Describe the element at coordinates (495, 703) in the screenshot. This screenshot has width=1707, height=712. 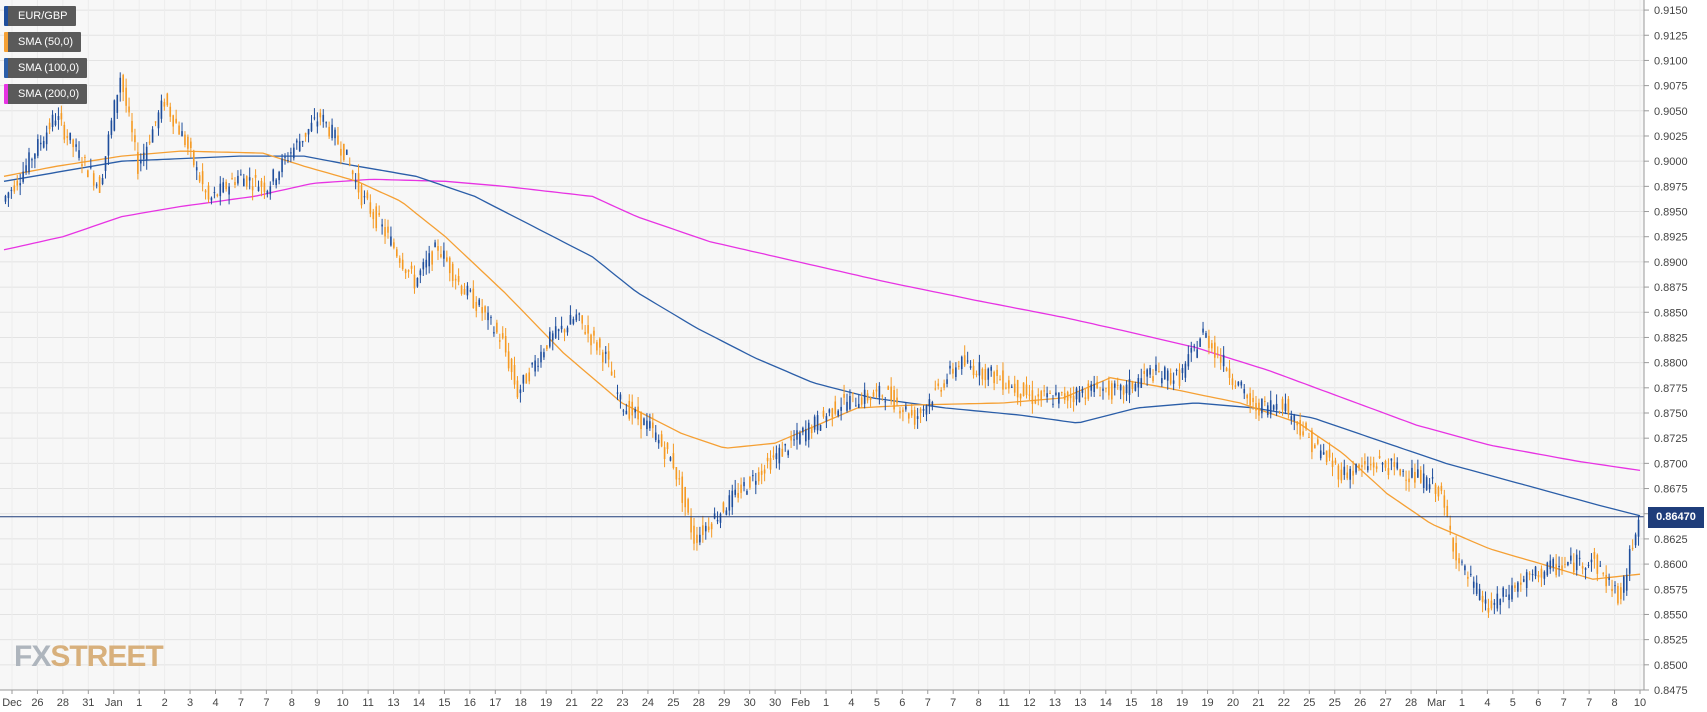
I see `x-tick-label: 17` at that location.